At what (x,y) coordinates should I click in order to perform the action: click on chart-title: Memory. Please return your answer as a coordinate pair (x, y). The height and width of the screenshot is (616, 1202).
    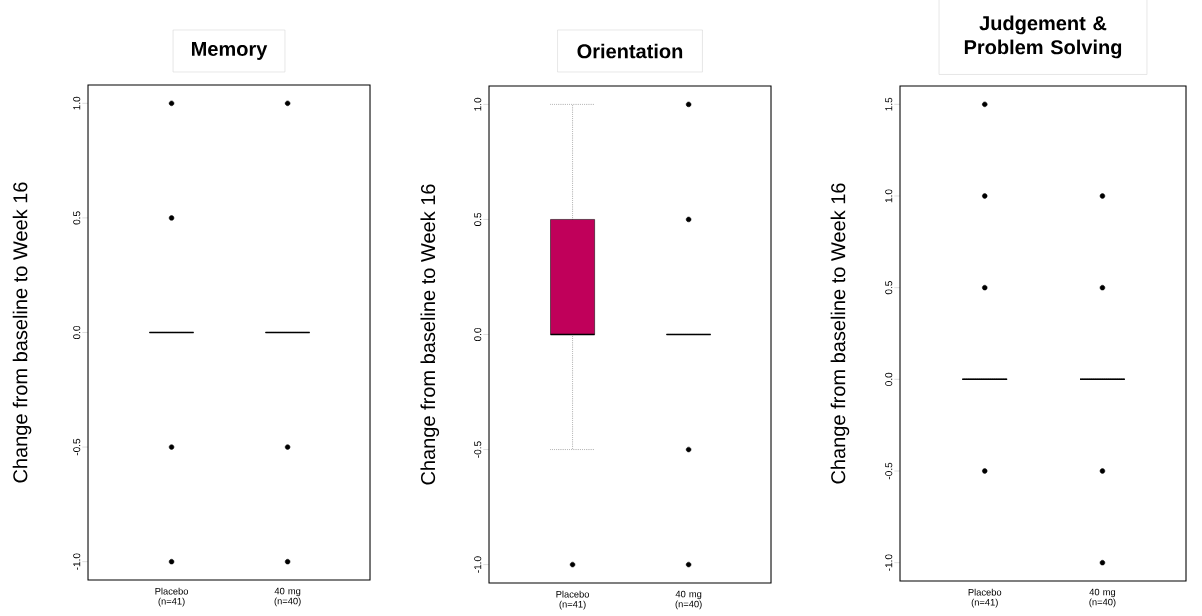
    Looking at the image, I should click on (230, 51).